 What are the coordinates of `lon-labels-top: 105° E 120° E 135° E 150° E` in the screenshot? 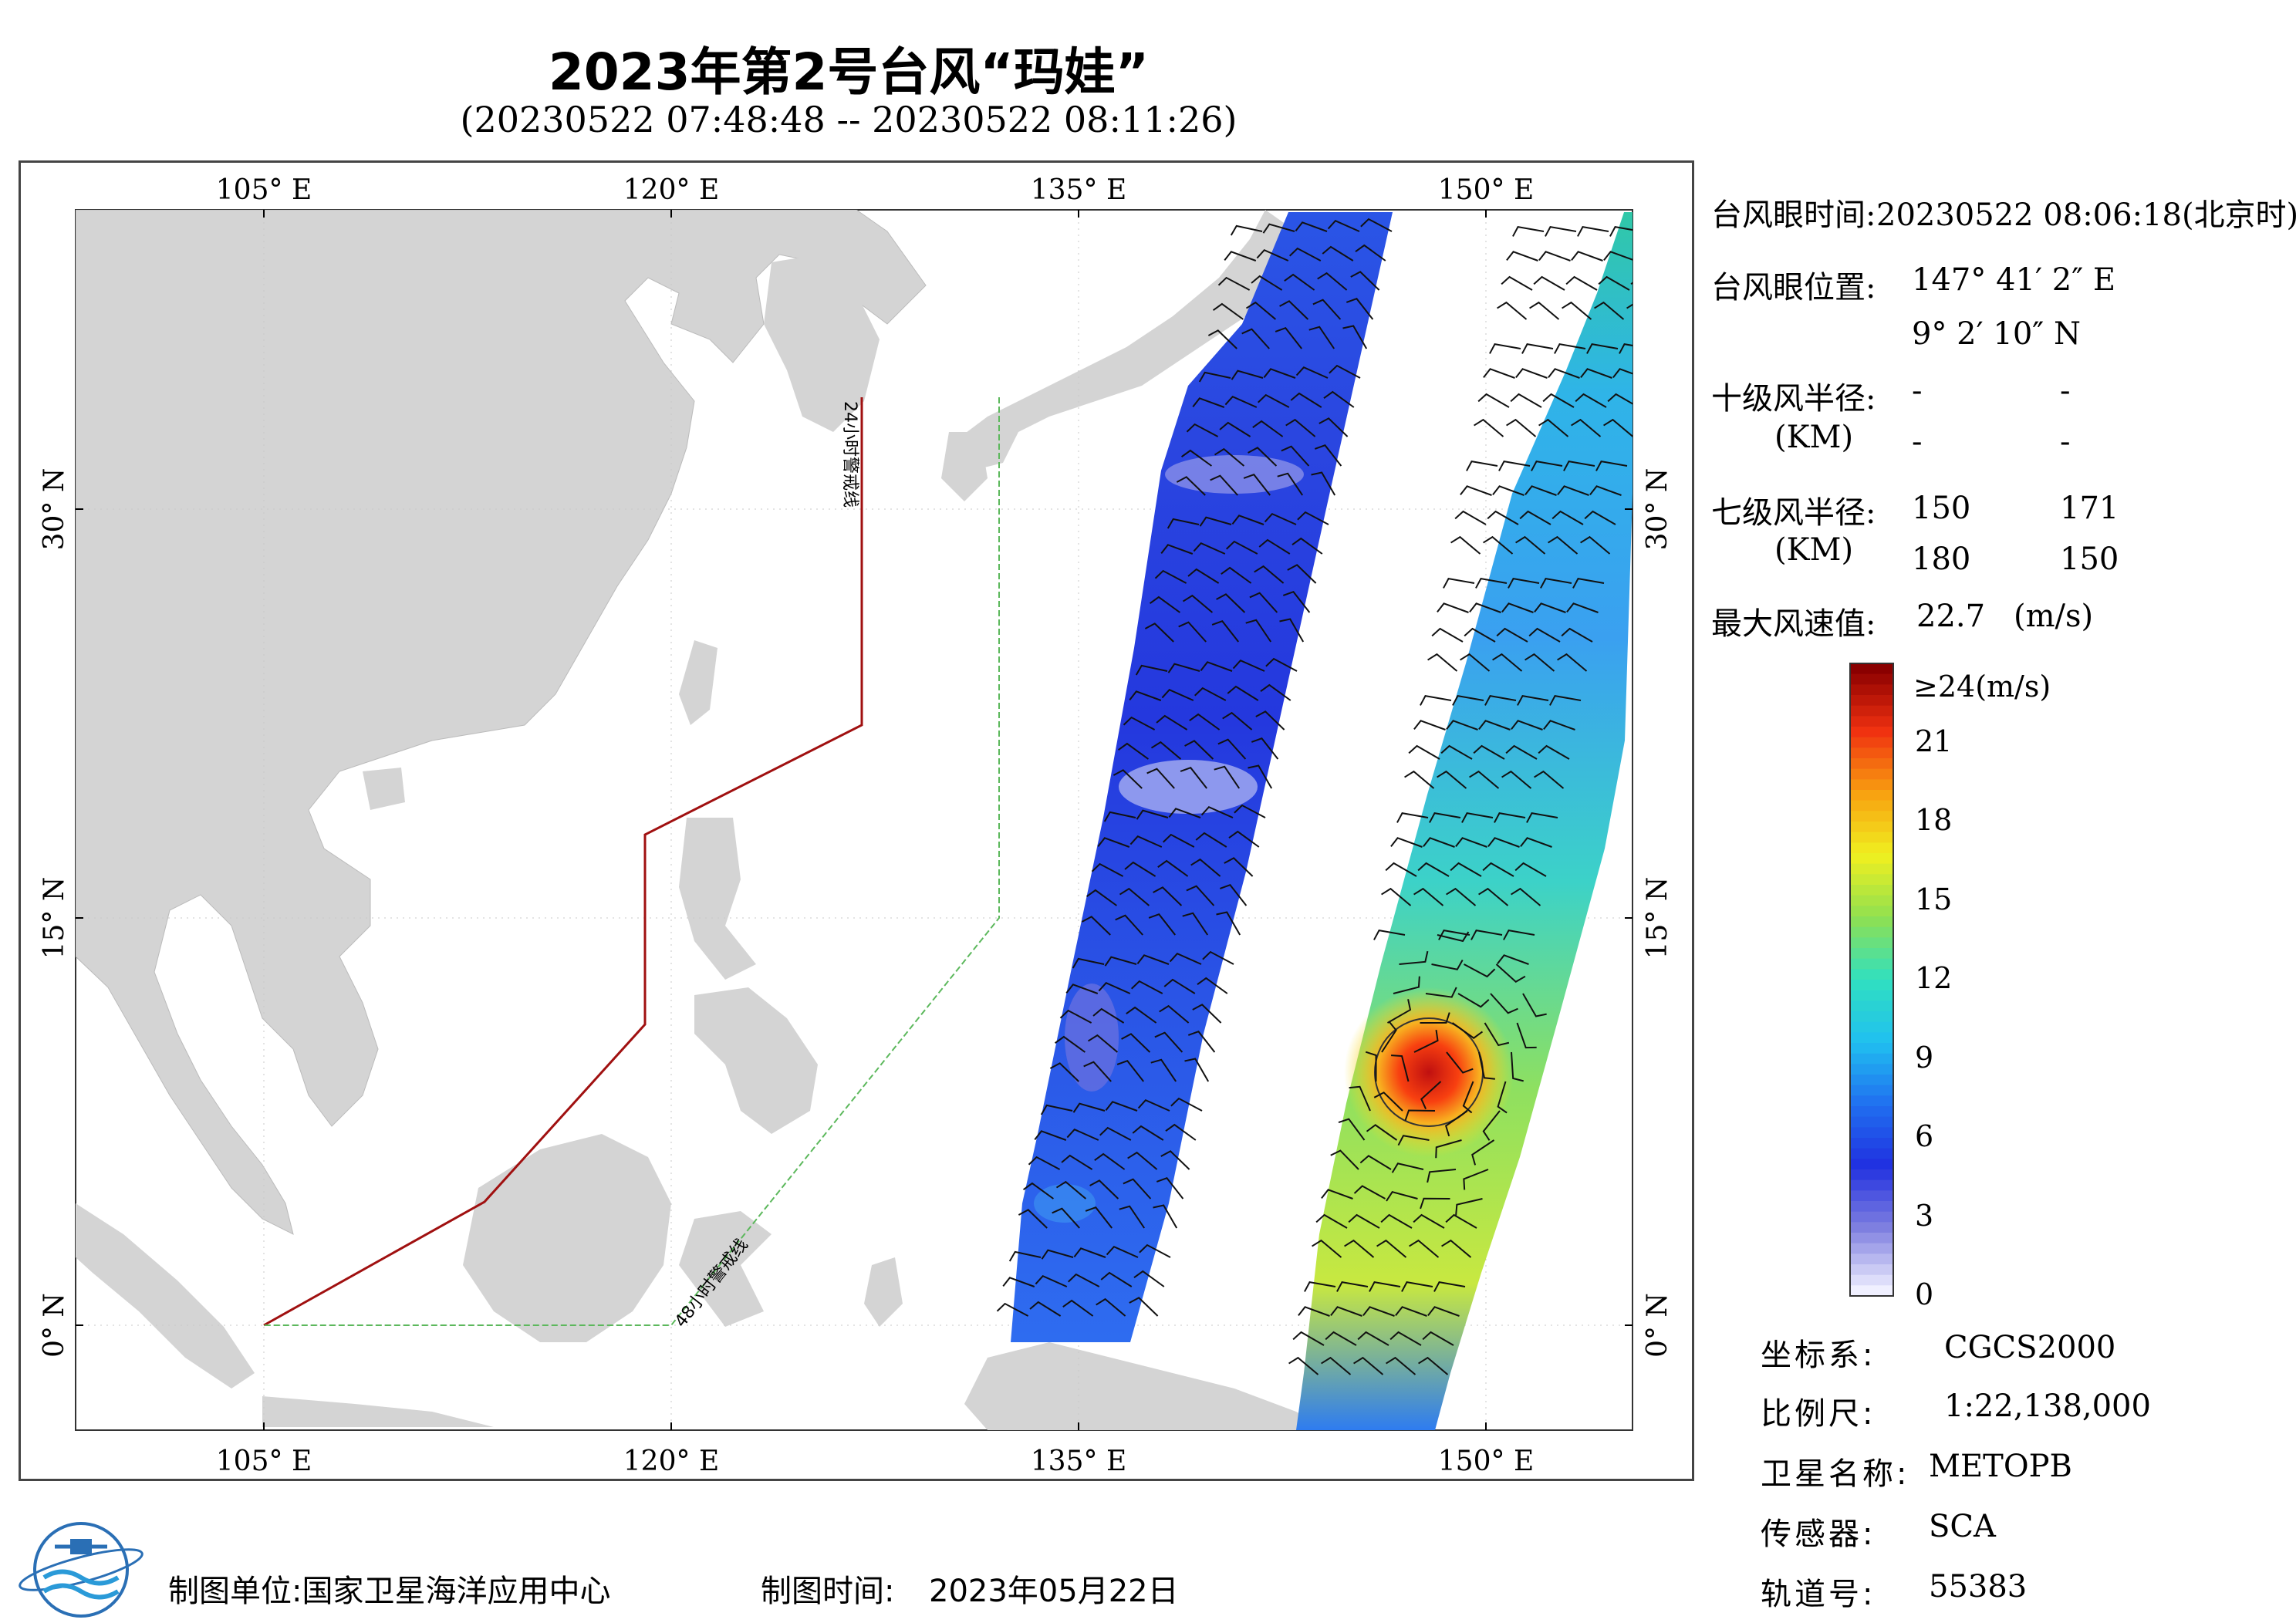 It's located at (875, 190).